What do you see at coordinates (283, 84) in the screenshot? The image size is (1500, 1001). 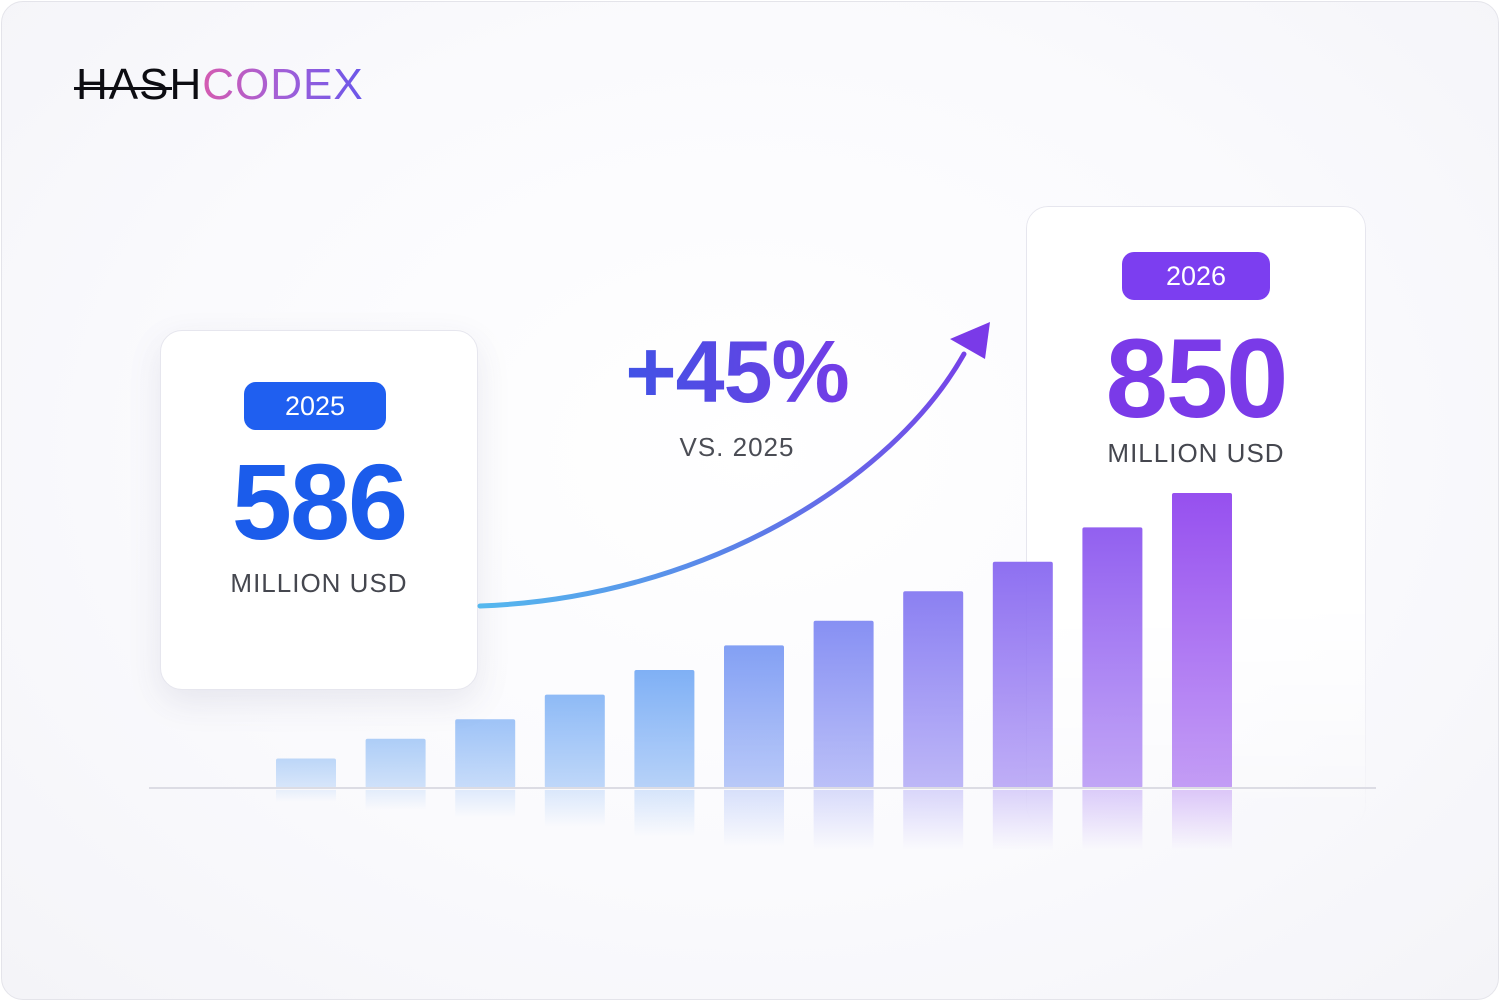 I see `logo-text-codex: CODEX` at bounding box center [283, 84].